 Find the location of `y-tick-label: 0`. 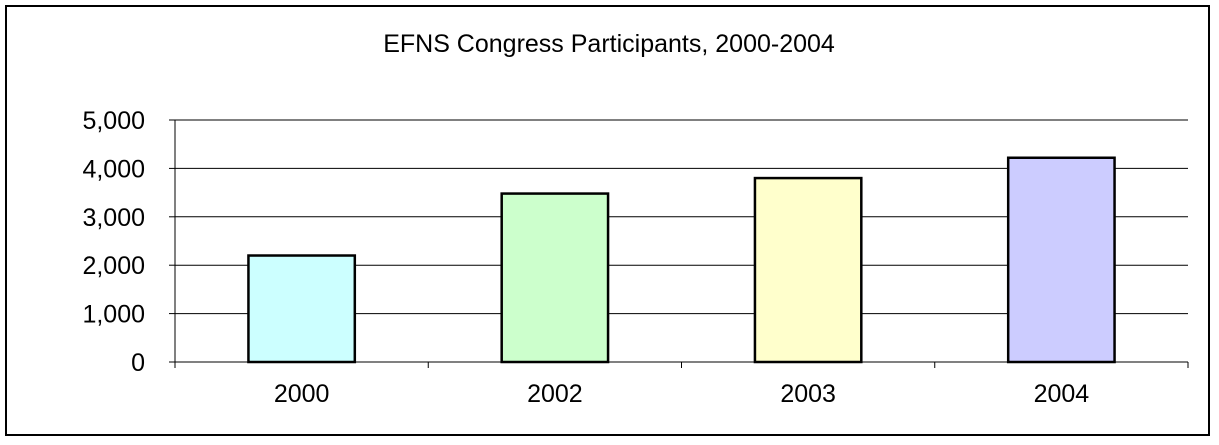

y-tick-label: 0 is located at coordinates (138, 363).